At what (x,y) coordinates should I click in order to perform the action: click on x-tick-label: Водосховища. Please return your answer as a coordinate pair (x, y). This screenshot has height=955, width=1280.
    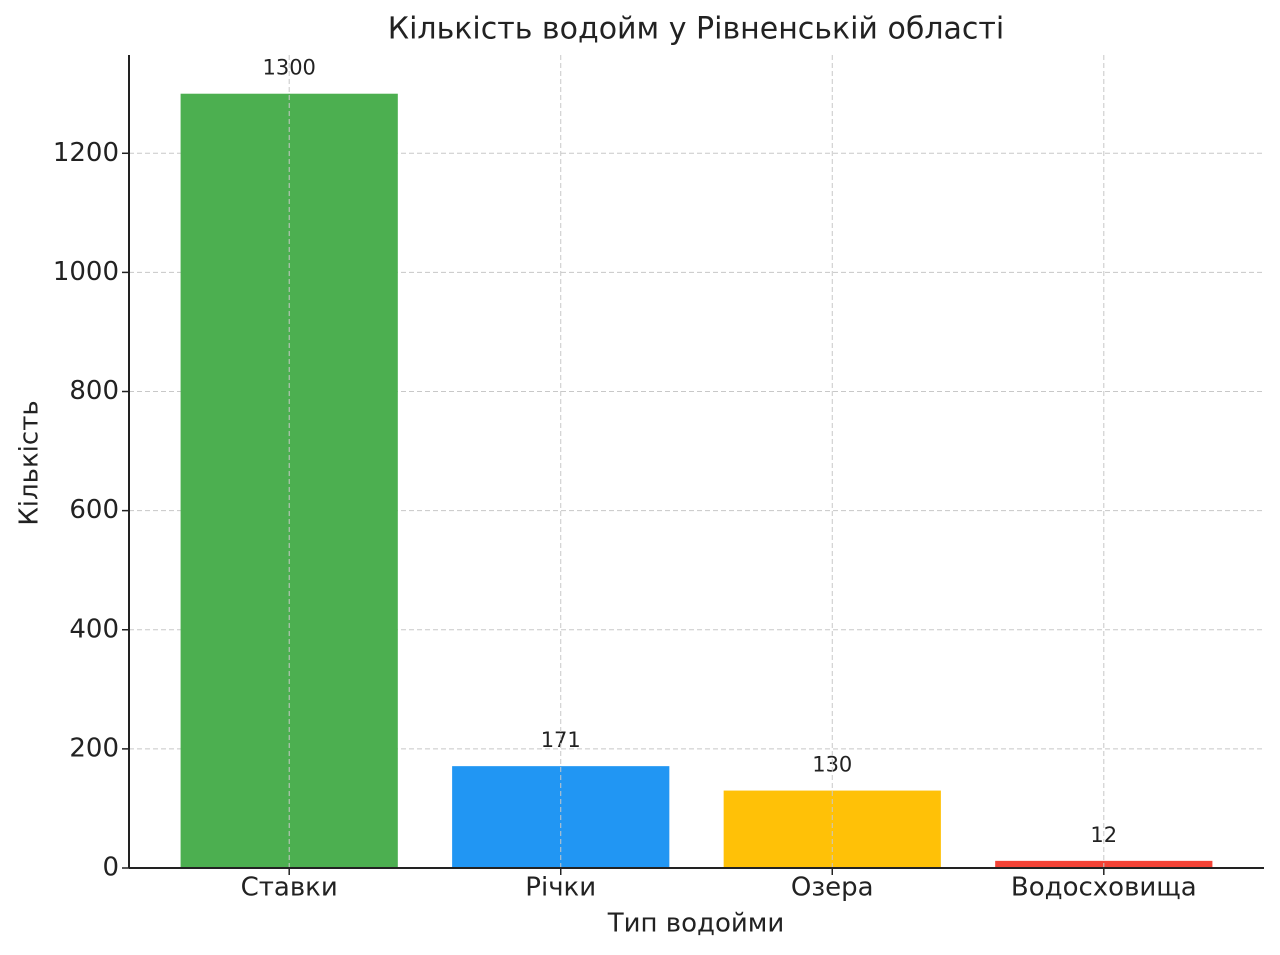
    Looking at the image, I should click on (1104, 888).